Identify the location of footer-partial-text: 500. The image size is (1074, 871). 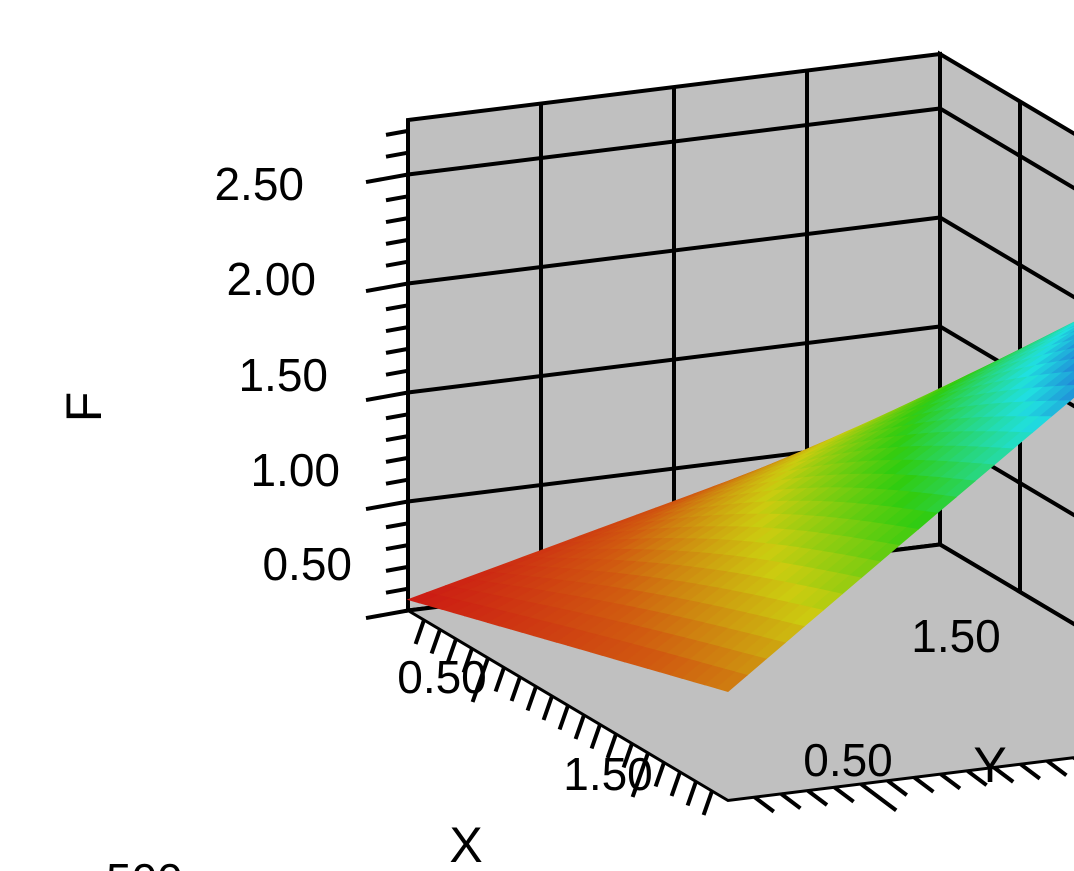
(144, 862).